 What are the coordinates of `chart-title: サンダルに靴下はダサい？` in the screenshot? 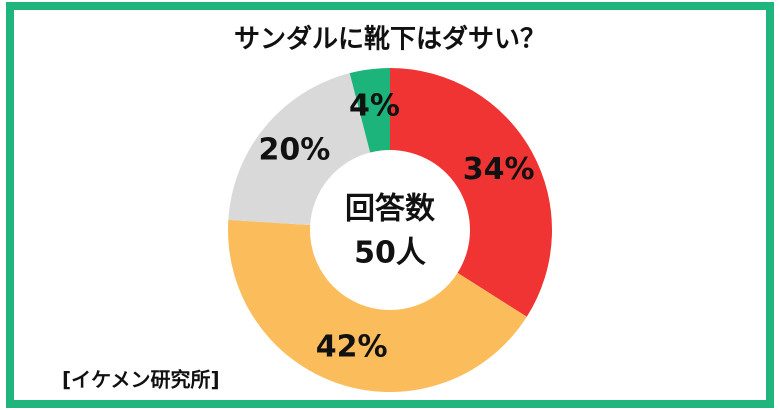 It's located at (390, 39).